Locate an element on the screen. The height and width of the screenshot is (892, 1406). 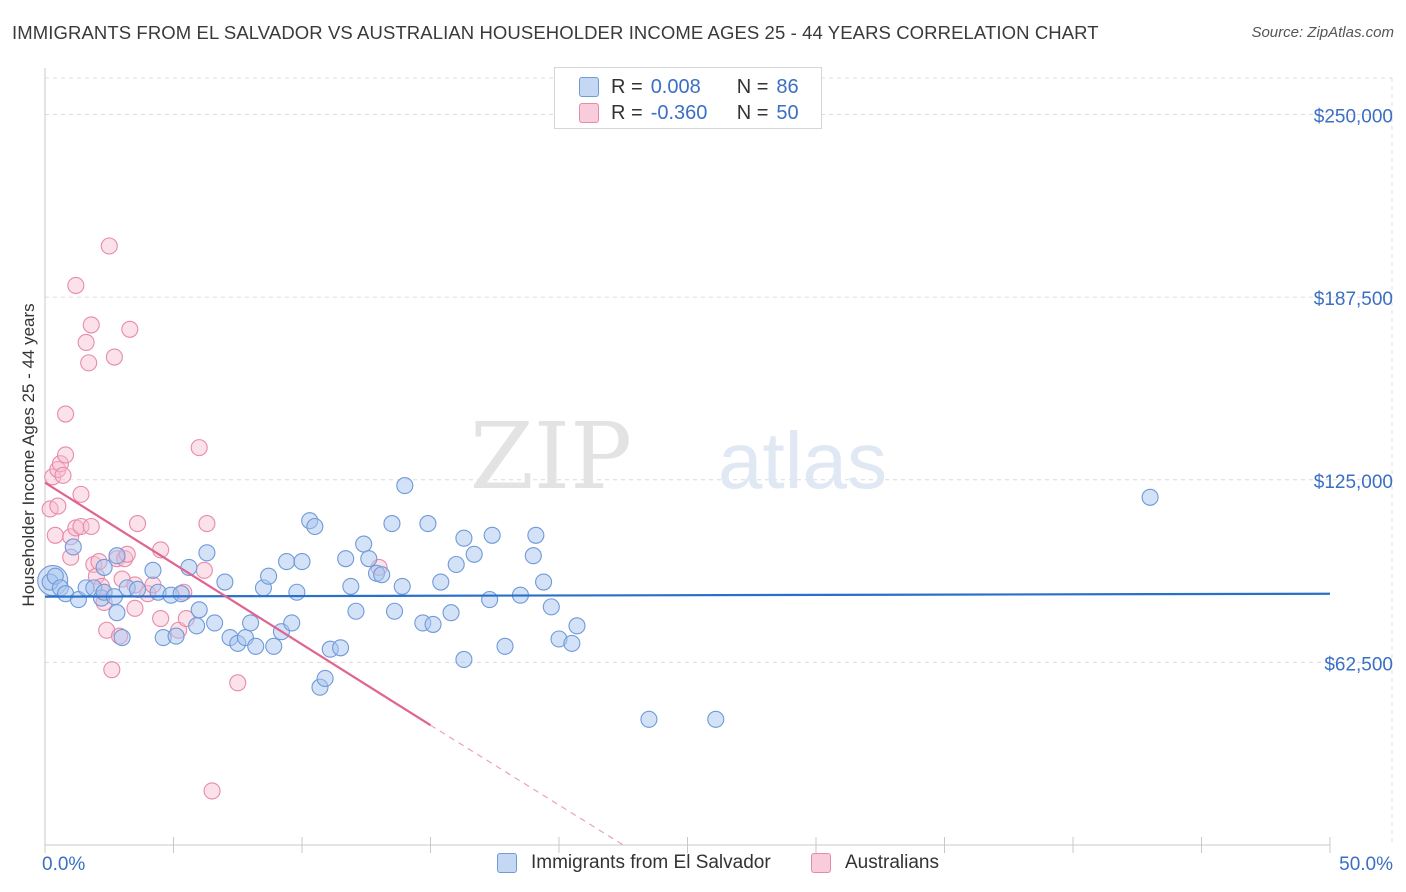
watermark-atlas: atlas is located at coordinates (802, 460).